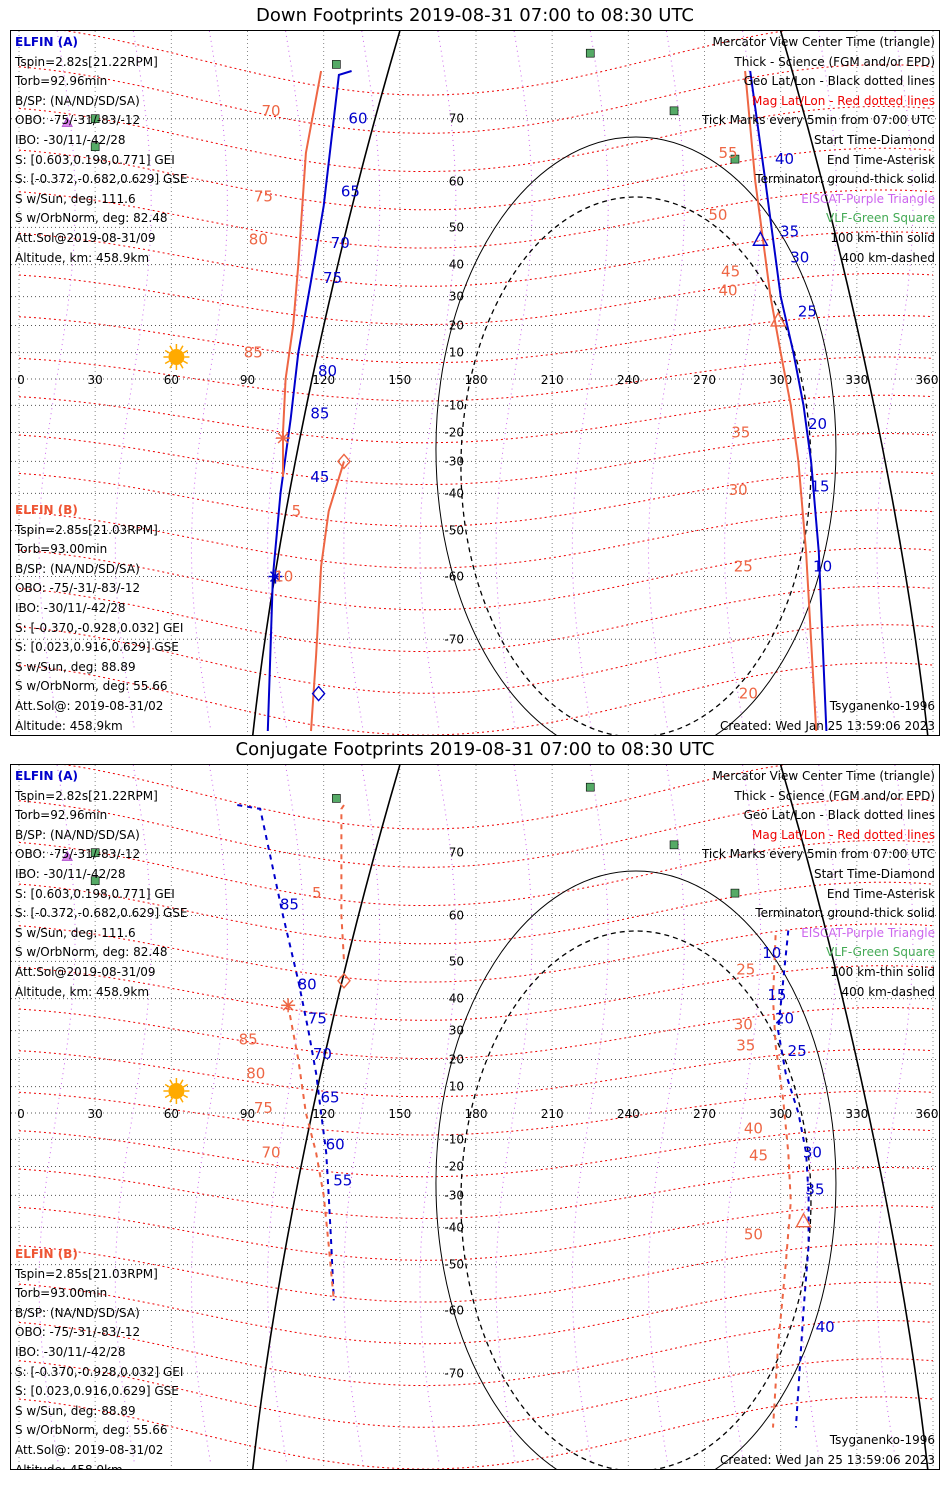 This screenshot has height=1500, width=950. Describe the element at coordinates (176, 1091) in the screenshot. I see `sun-icon` at that location.